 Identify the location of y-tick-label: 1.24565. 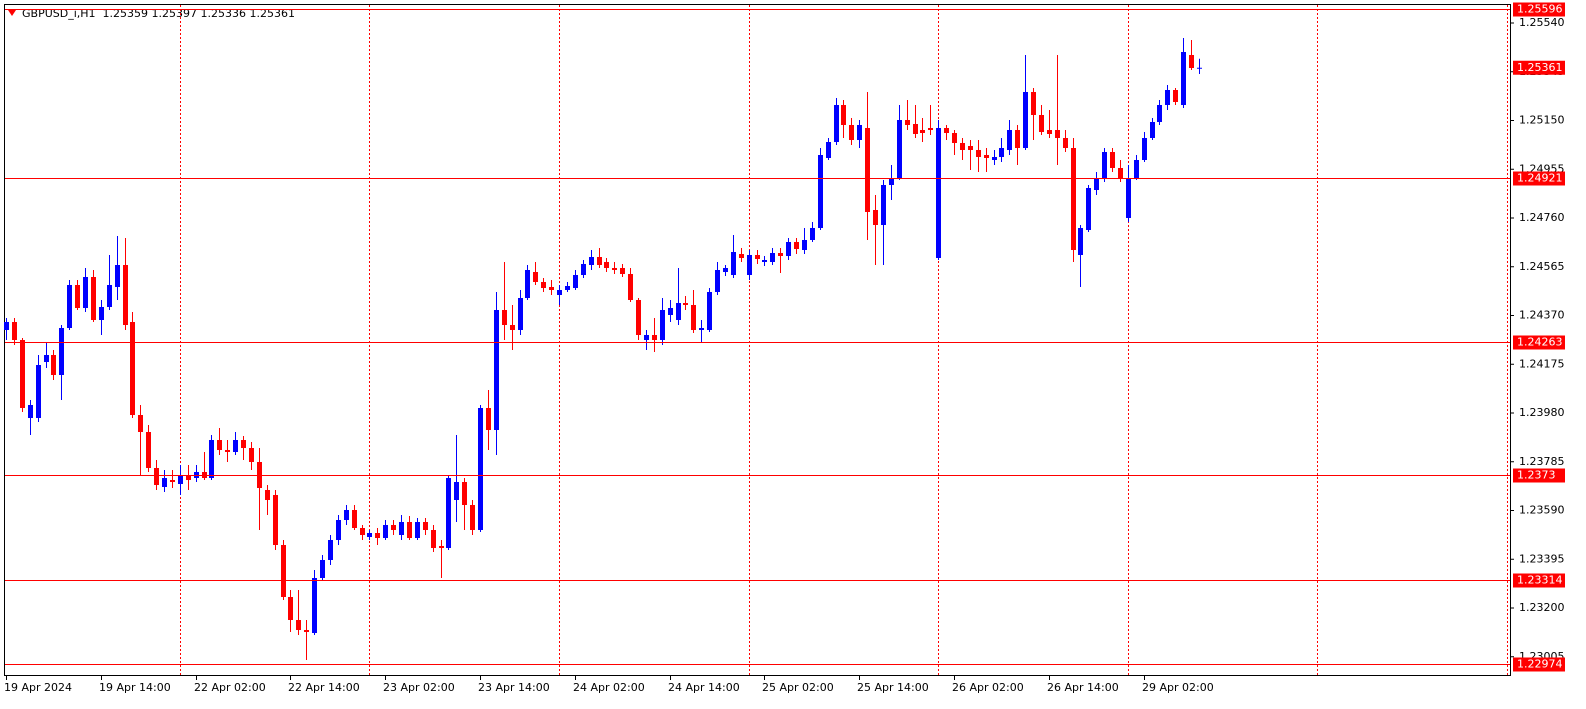
(1542, 266).